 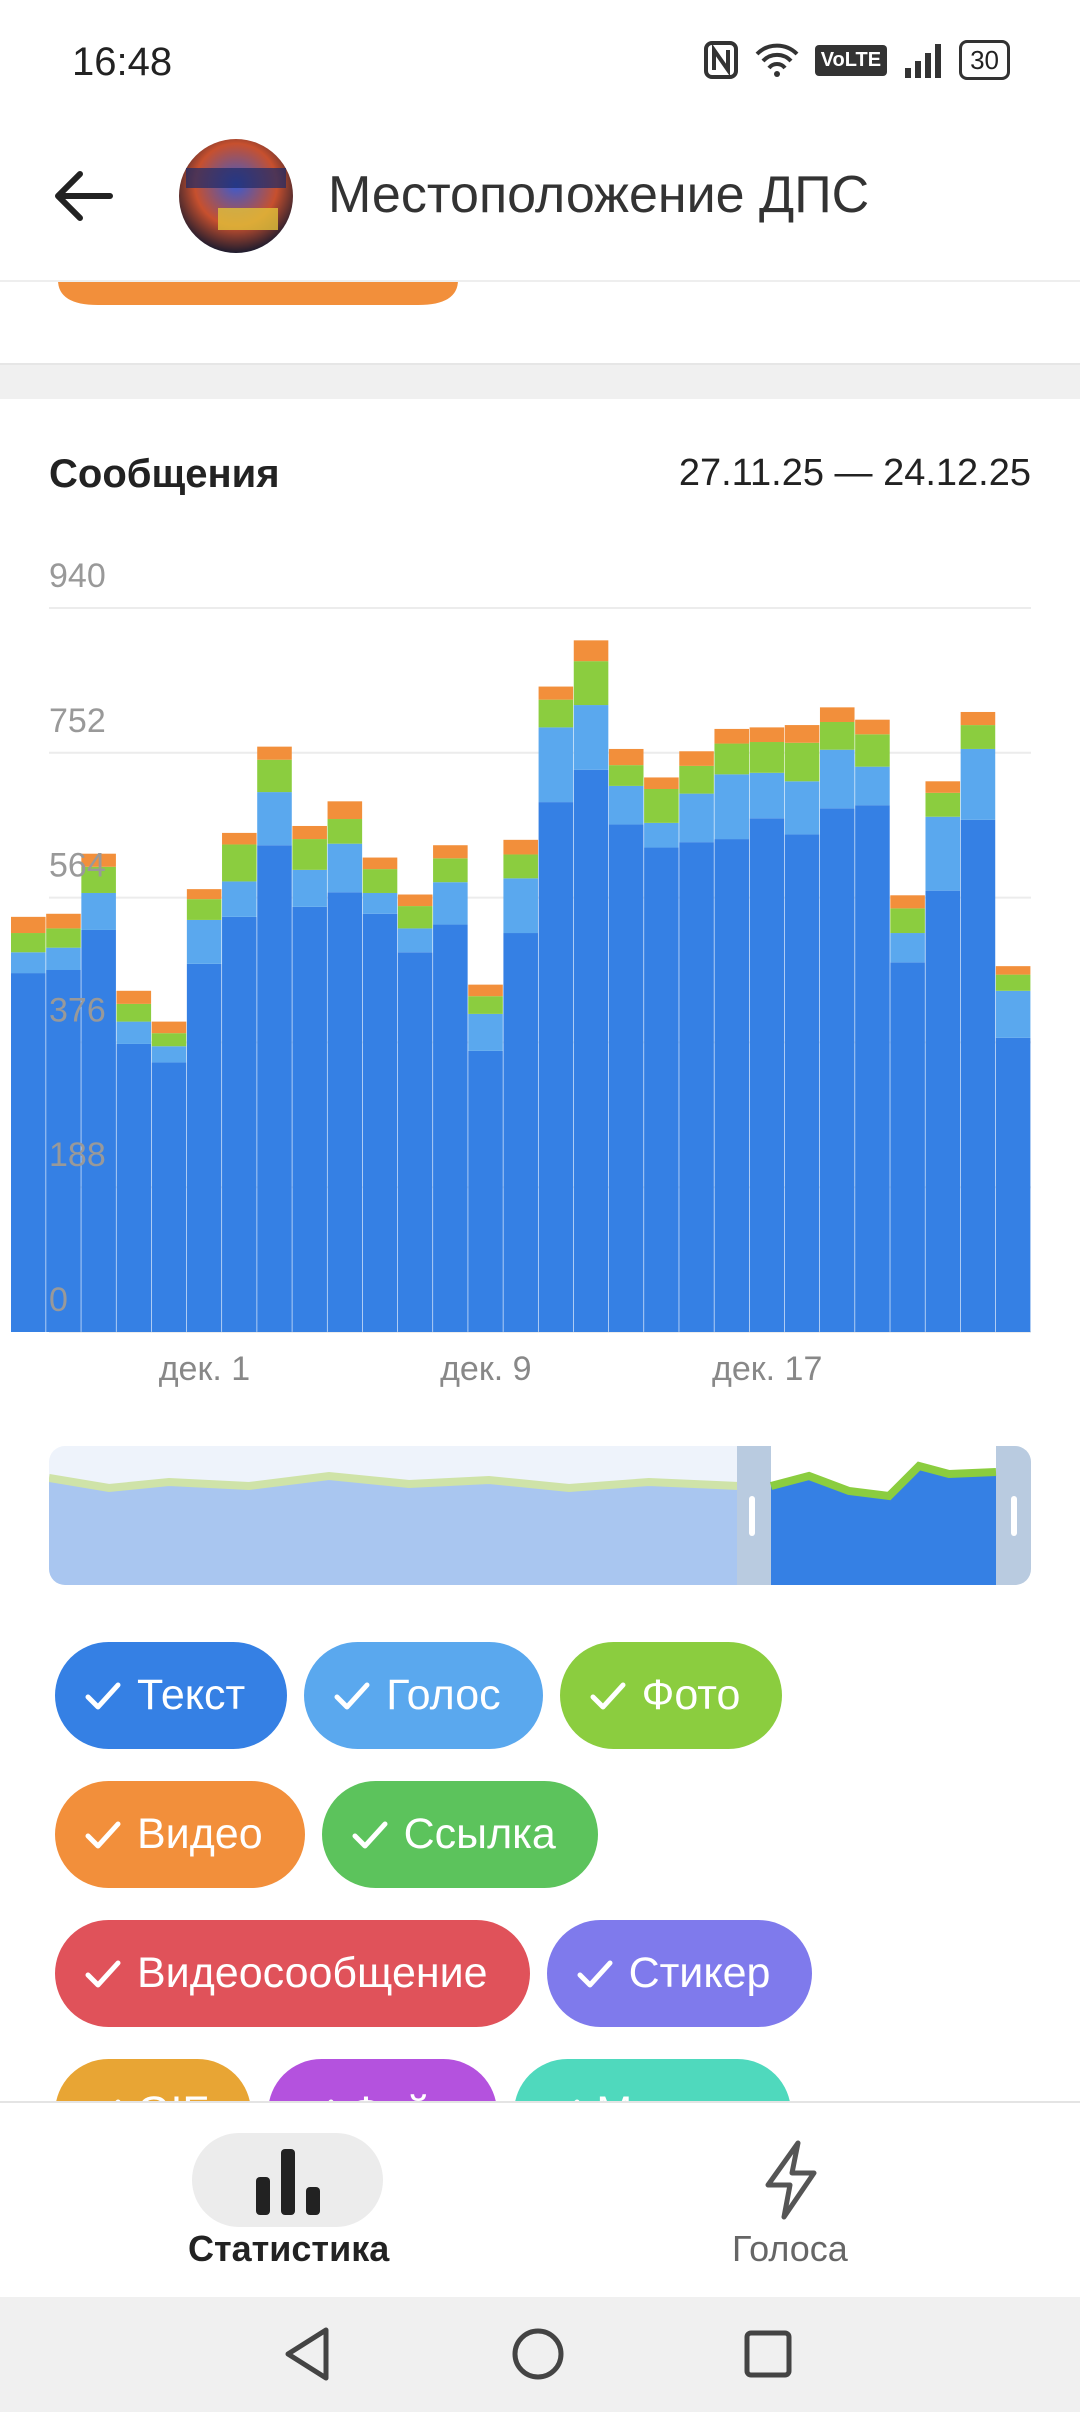 What do you see at coordinates (236, 196) in the screenshot?
I see `avatar` at bounding box center [236, 196].